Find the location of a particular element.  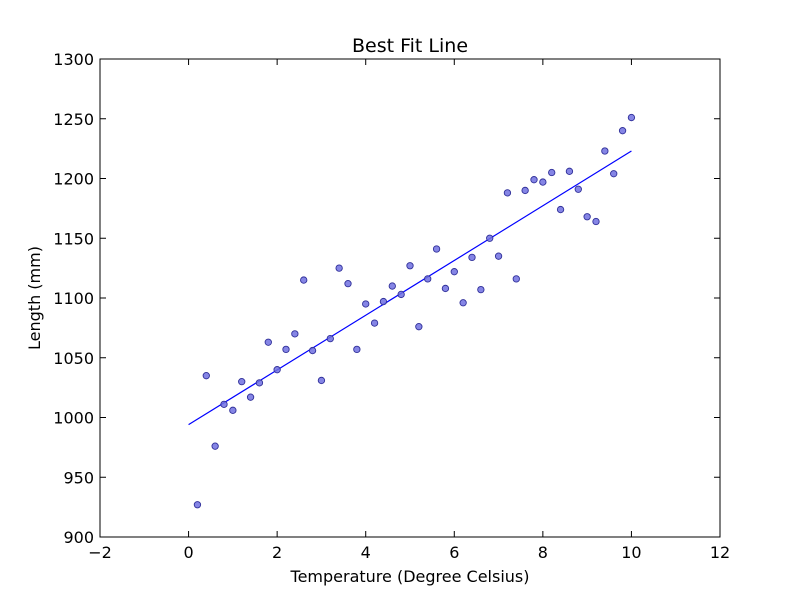

chart-title: Best Fit Line is located at coordinates (410, 46).